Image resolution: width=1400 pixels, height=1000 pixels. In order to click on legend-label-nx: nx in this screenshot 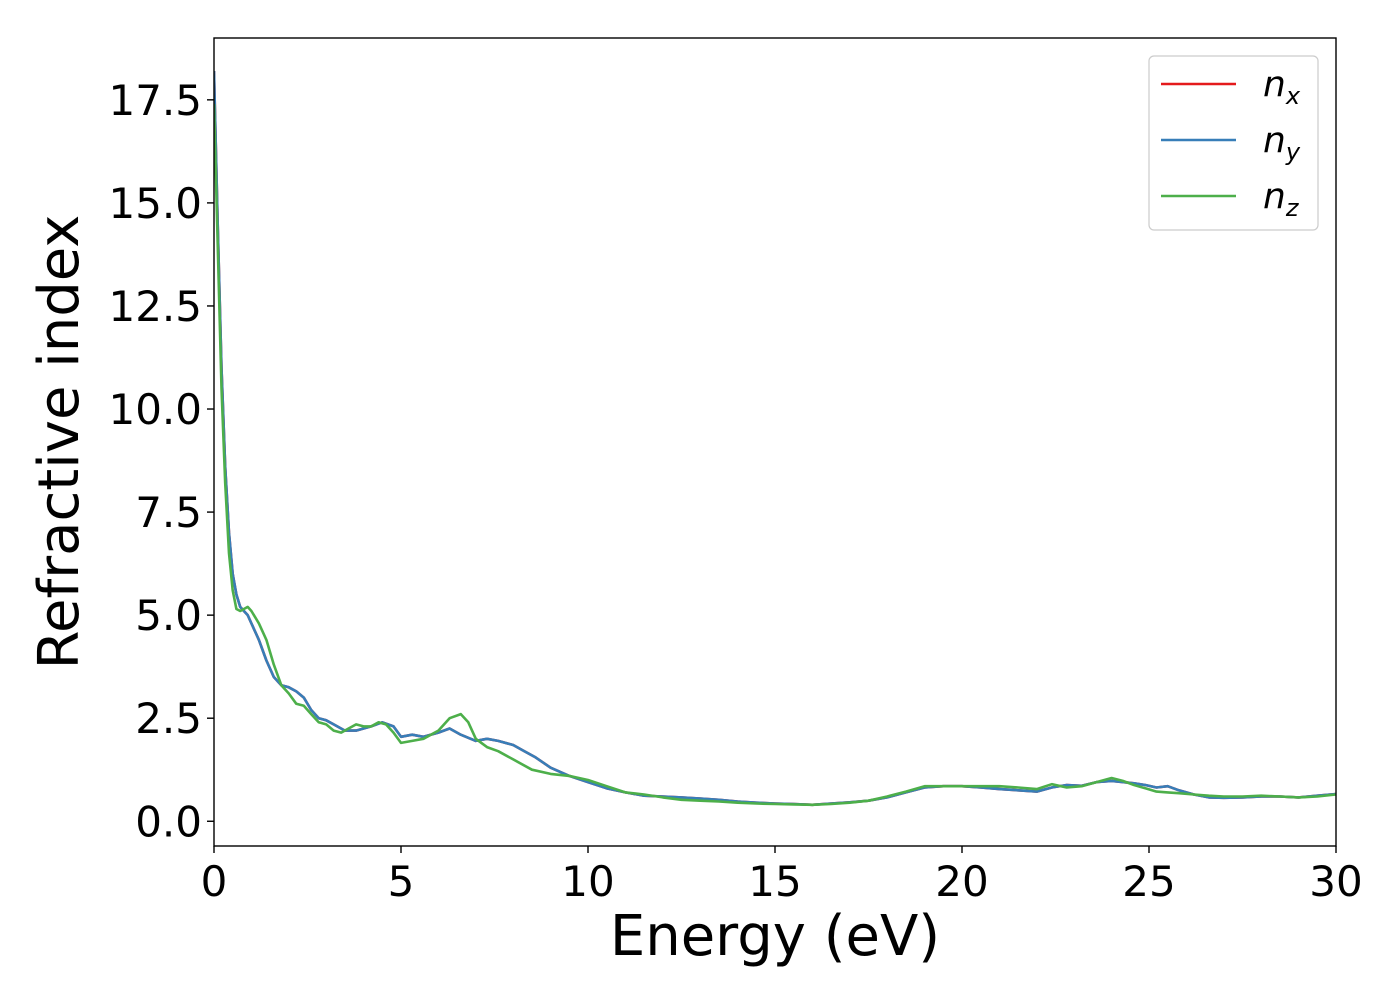, I will do `click(1282, 87)`.